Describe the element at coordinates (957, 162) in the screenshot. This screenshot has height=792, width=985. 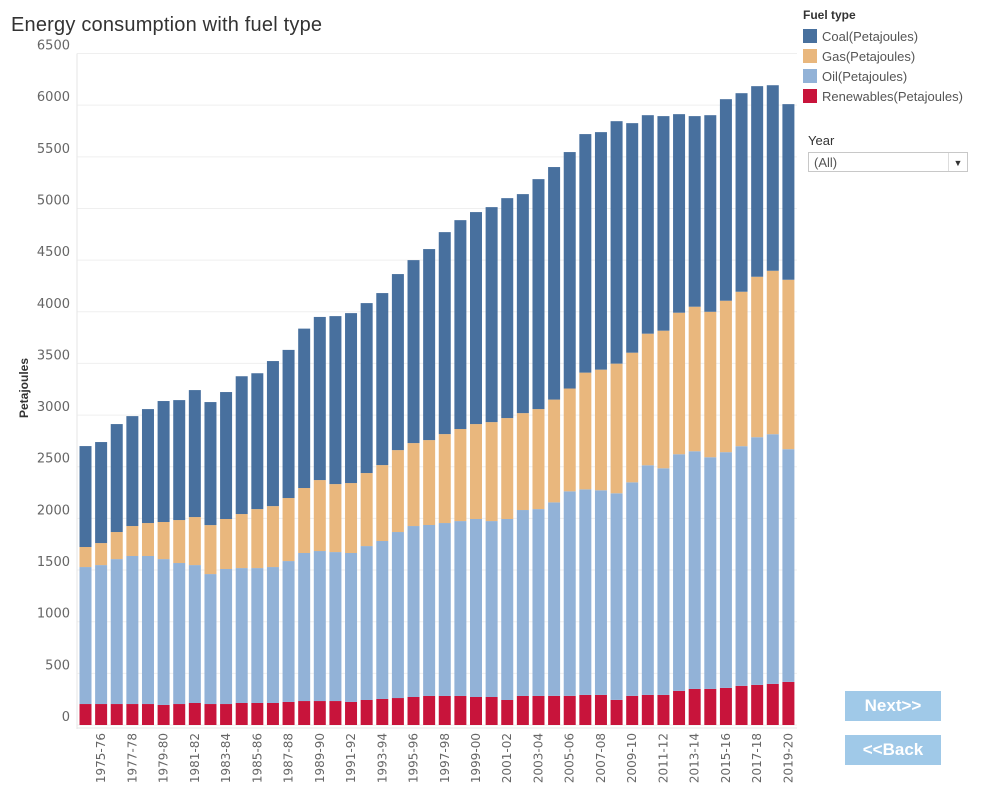
I see `dropdown-arrow-icon: ▼` at that location.